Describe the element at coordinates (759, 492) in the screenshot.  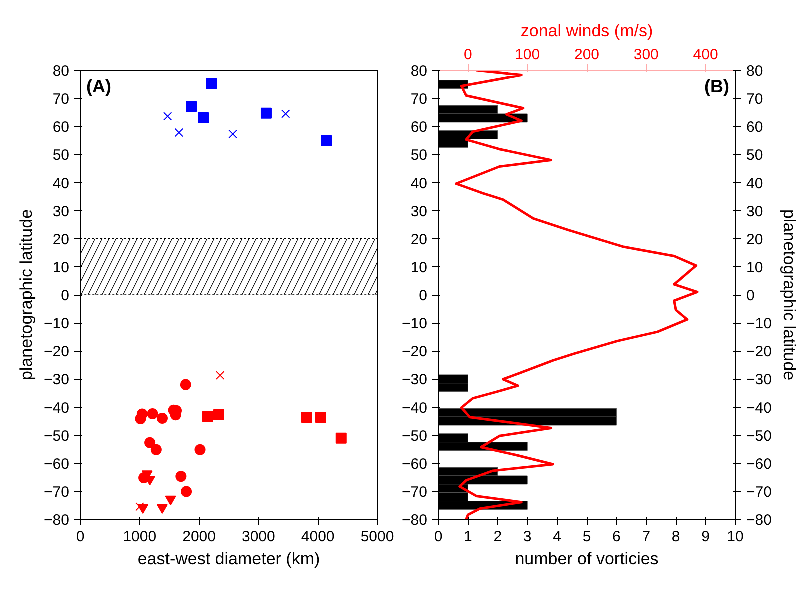
I see `y2-tick-label: −70` at that location.